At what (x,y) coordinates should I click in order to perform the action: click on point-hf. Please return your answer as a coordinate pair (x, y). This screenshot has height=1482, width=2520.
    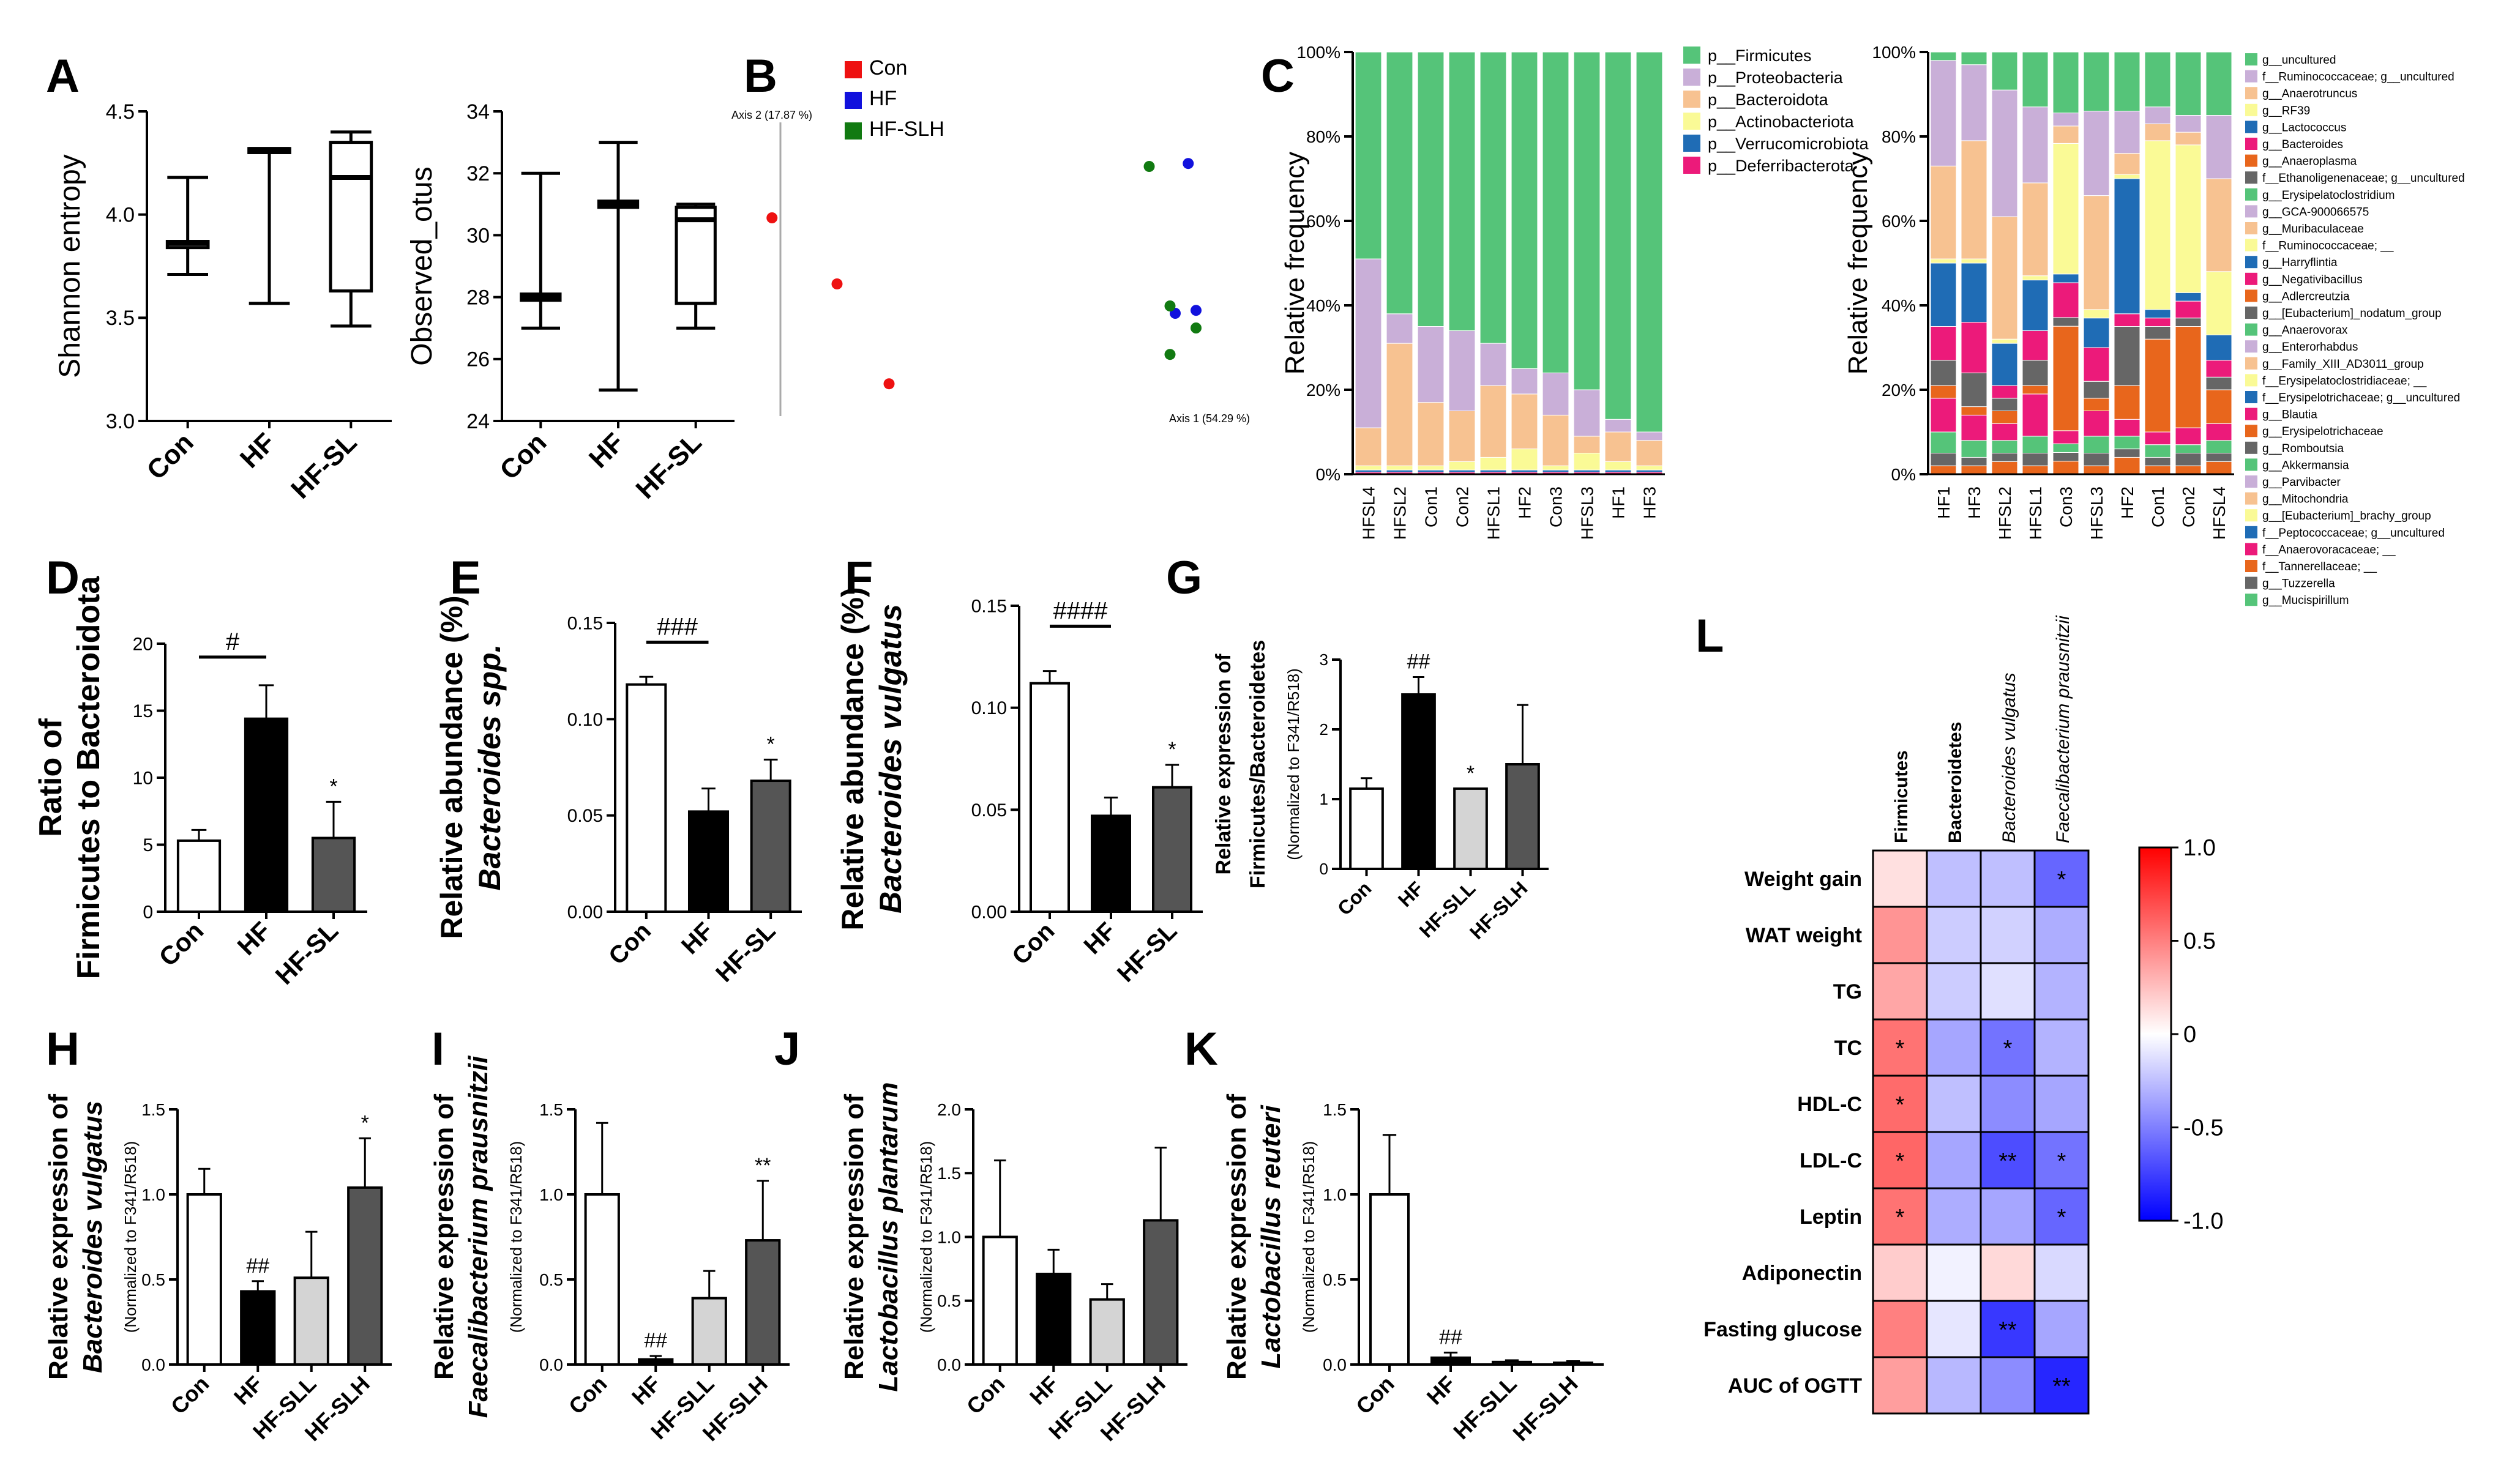
    Looking at the image, I should click on (1196, 310).